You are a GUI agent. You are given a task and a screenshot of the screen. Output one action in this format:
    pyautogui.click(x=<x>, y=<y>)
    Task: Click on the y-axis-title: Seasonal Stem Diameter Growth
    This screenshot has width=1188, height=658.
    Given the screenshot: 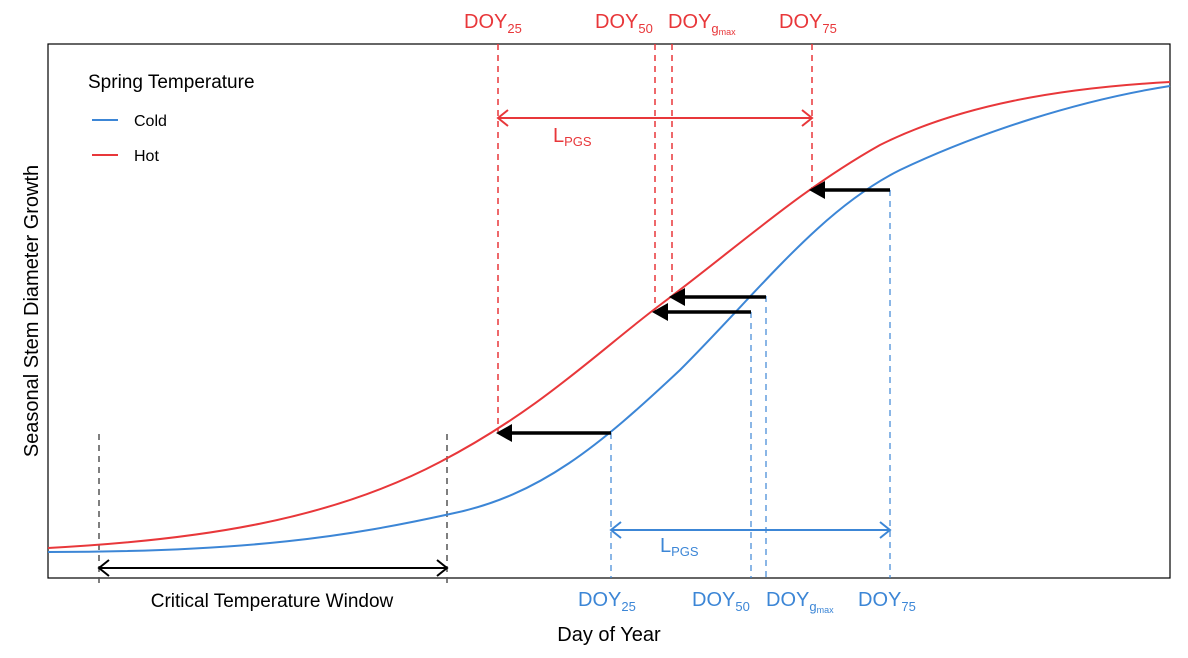 What is the action you would take?
    pyautogui.click(x=32, y=311)
    